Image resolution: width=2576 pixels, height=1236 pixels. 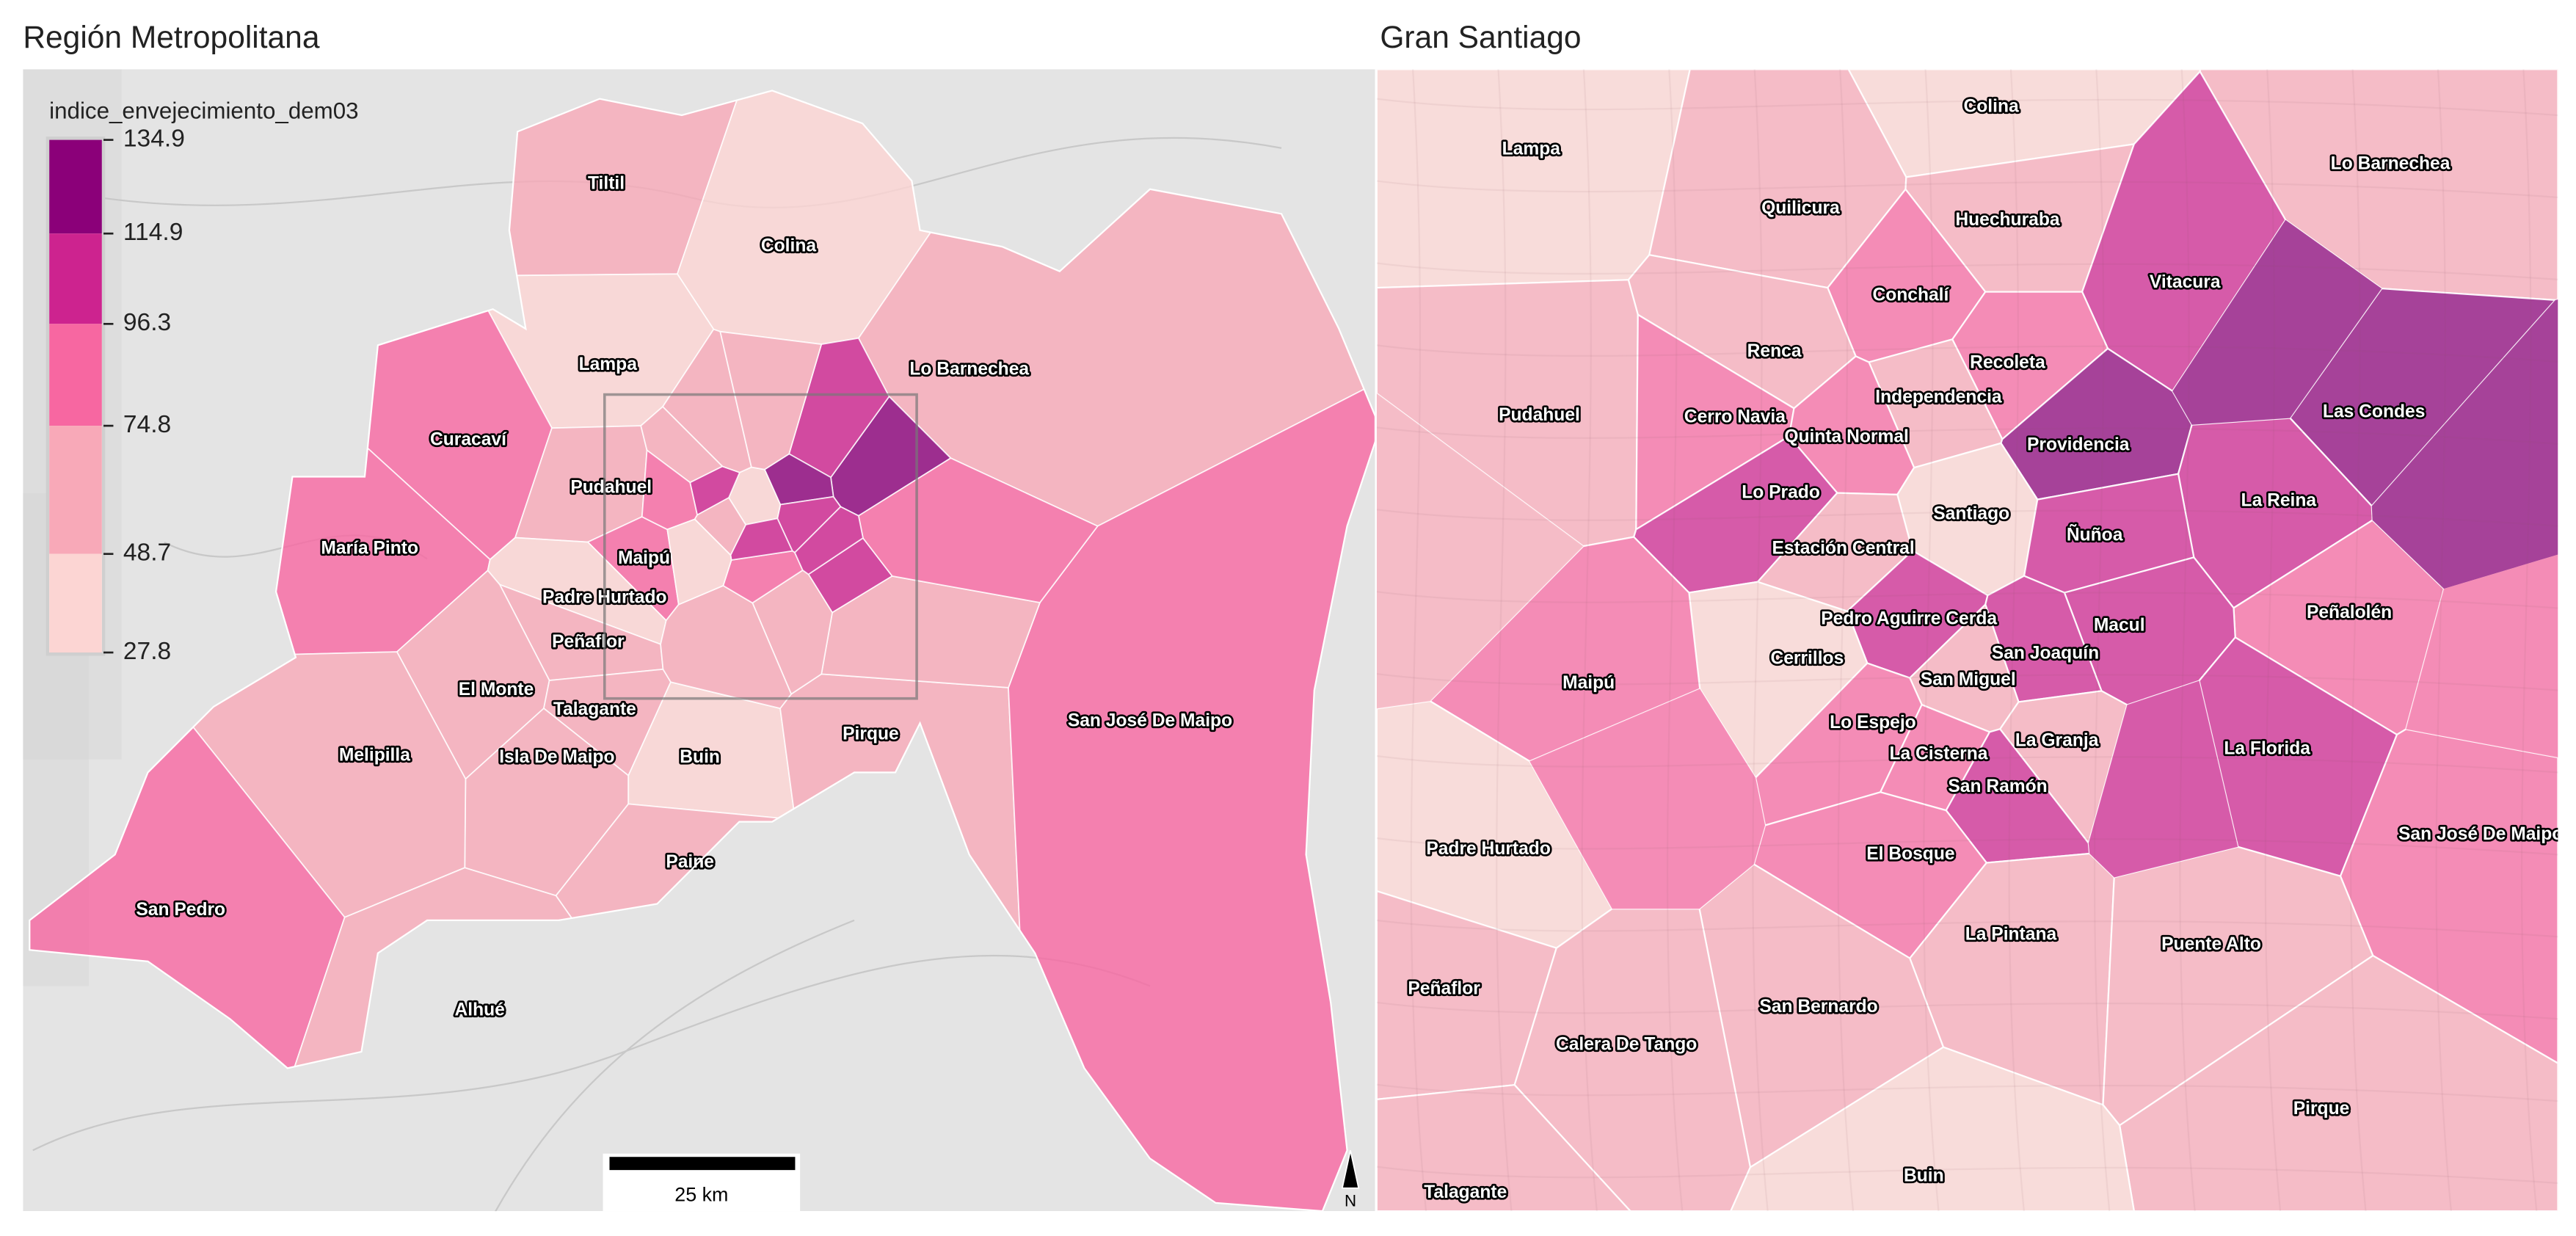 I want to click on commune-maipu, so click(x=1647, y=798).